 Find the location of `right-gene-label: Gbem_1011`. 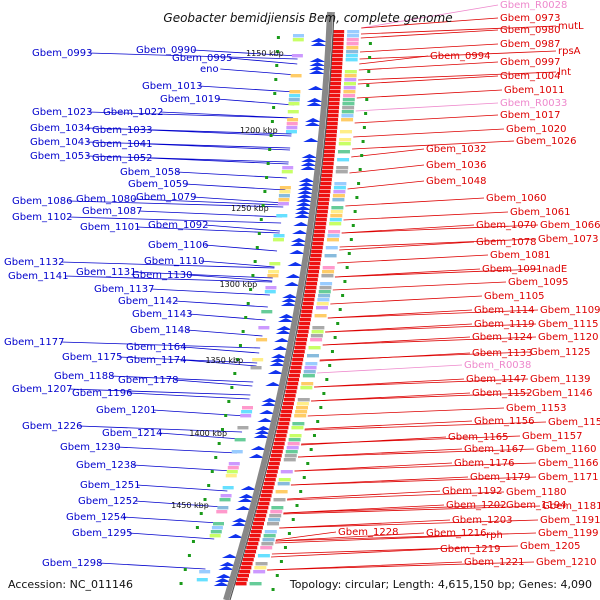

right-gene-label: Gbem_1011 is located at coordinates (534, 90).